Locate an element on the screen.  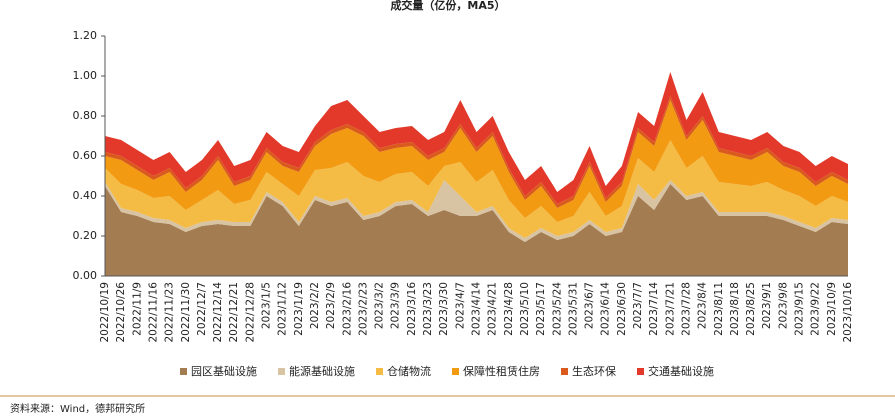
x-tick-label: 2023/1/12 is located at coordinates (283, 309).